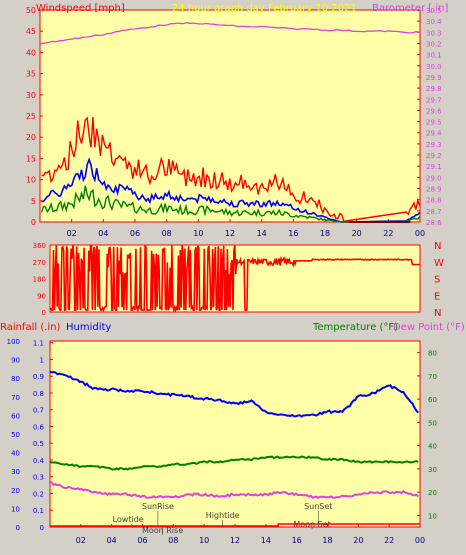 The height and width of the screenshot is (555, 466). Describe the element at coordinates (15, 361) in the screenshot. I see `humidity-tick-label: 90` at that location.